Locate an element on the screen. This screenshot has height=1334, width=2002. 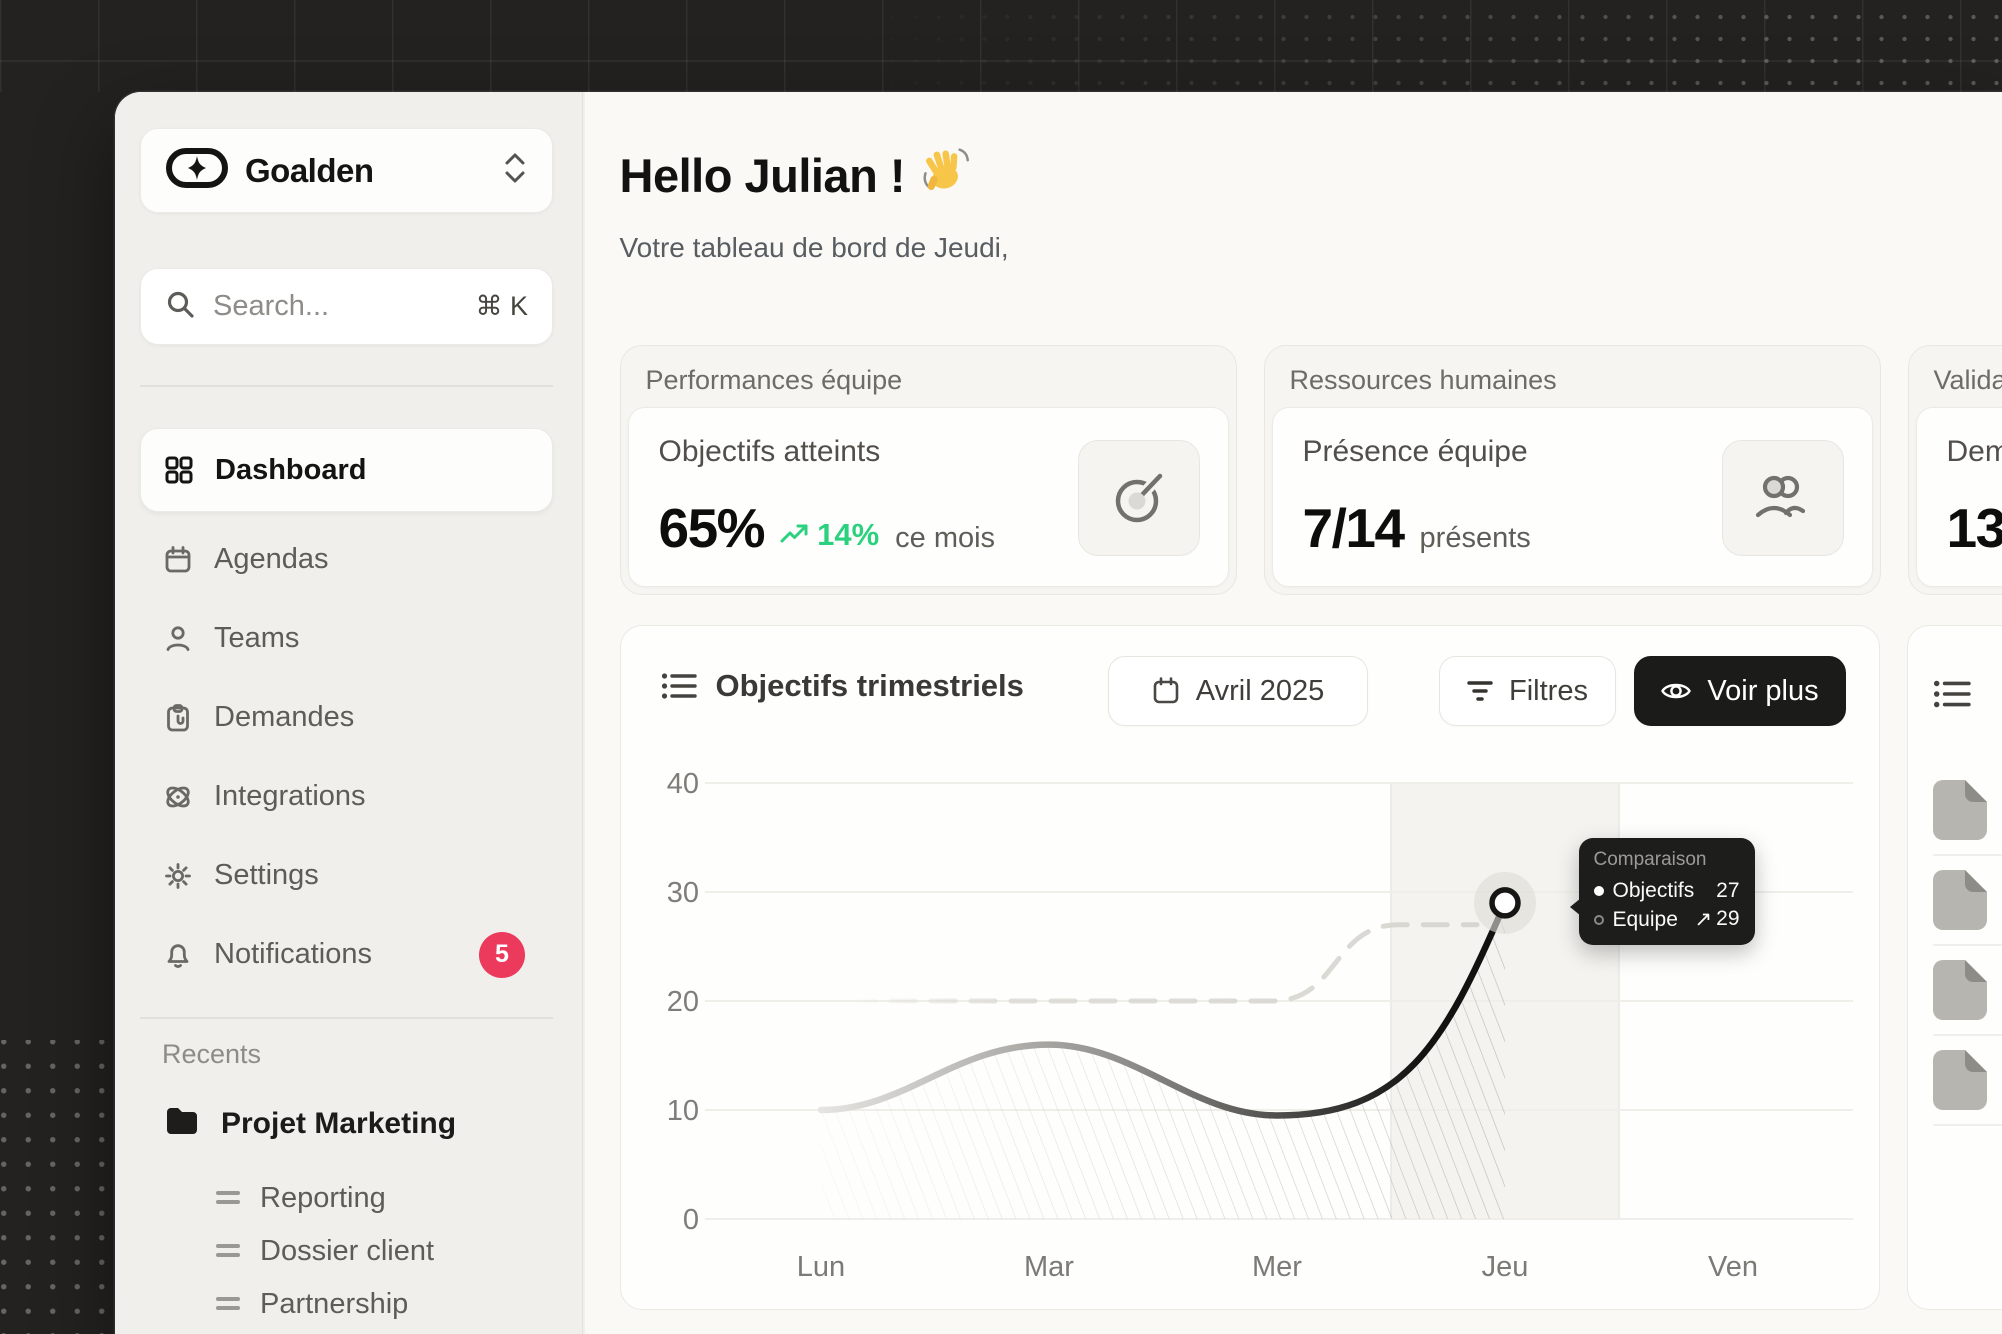
folder-icon is located at coordinates (182, 1124).